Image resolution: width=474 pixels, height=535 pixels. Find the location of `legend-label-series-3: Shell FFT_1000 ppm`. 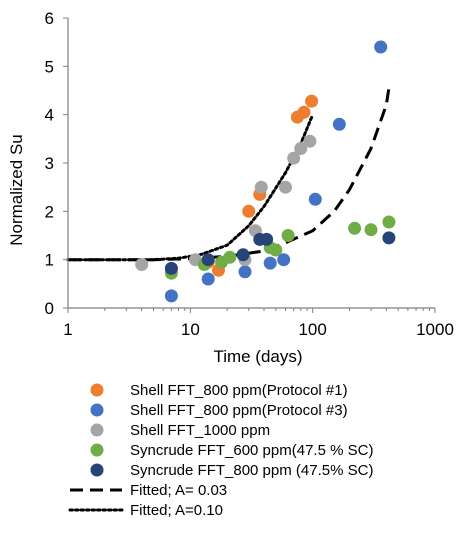

legend-label-series-3: Shell FFT_1000 ppm is located at coordinates (200, 430).